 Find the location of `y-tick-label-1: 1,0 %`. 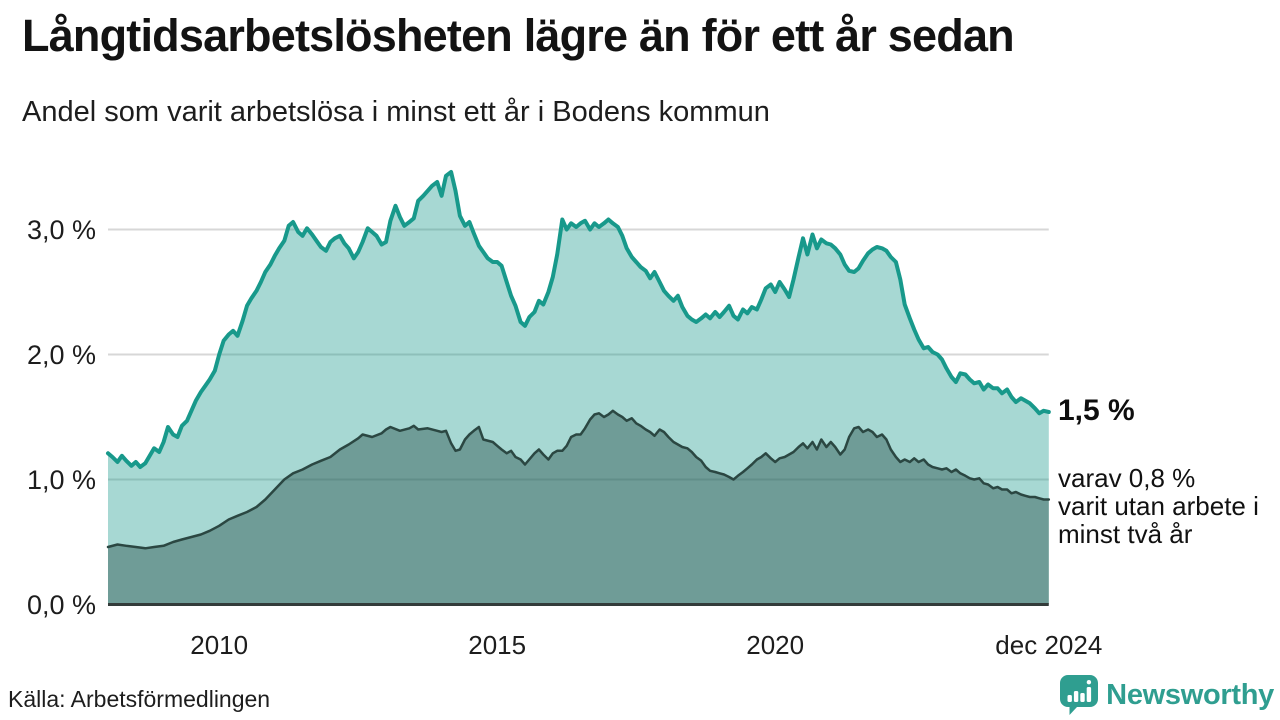

y-tick-label-1: 1,0 % is located at coordinates (61, 479).